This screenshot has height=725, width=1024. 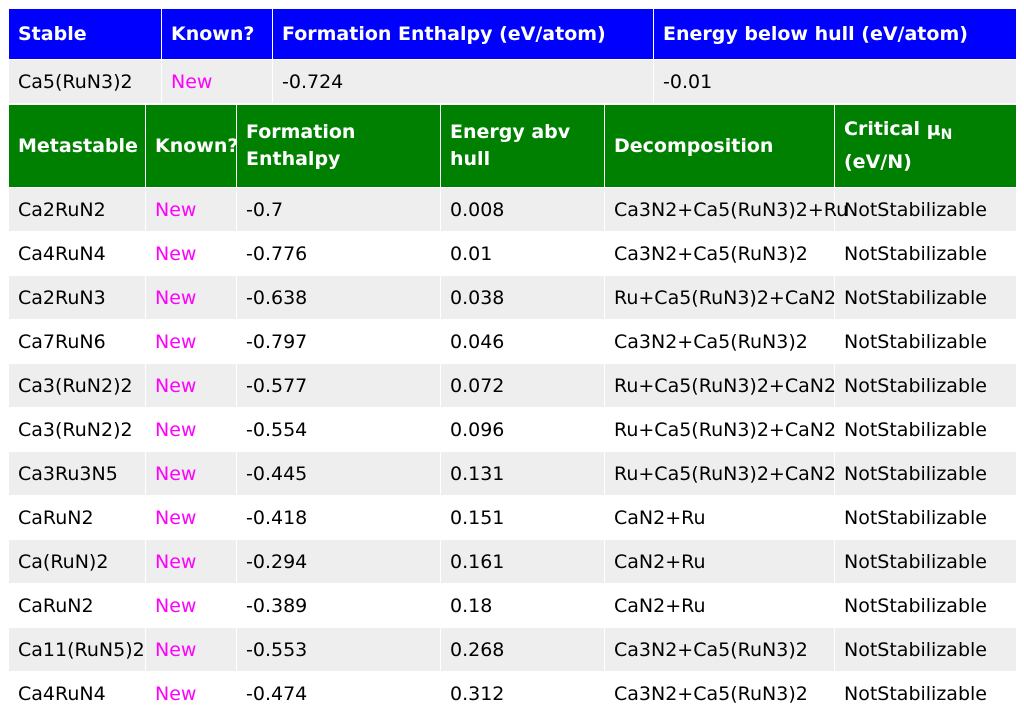 I want to click on hull-cell: 0.046, so click(x=522, y=341).